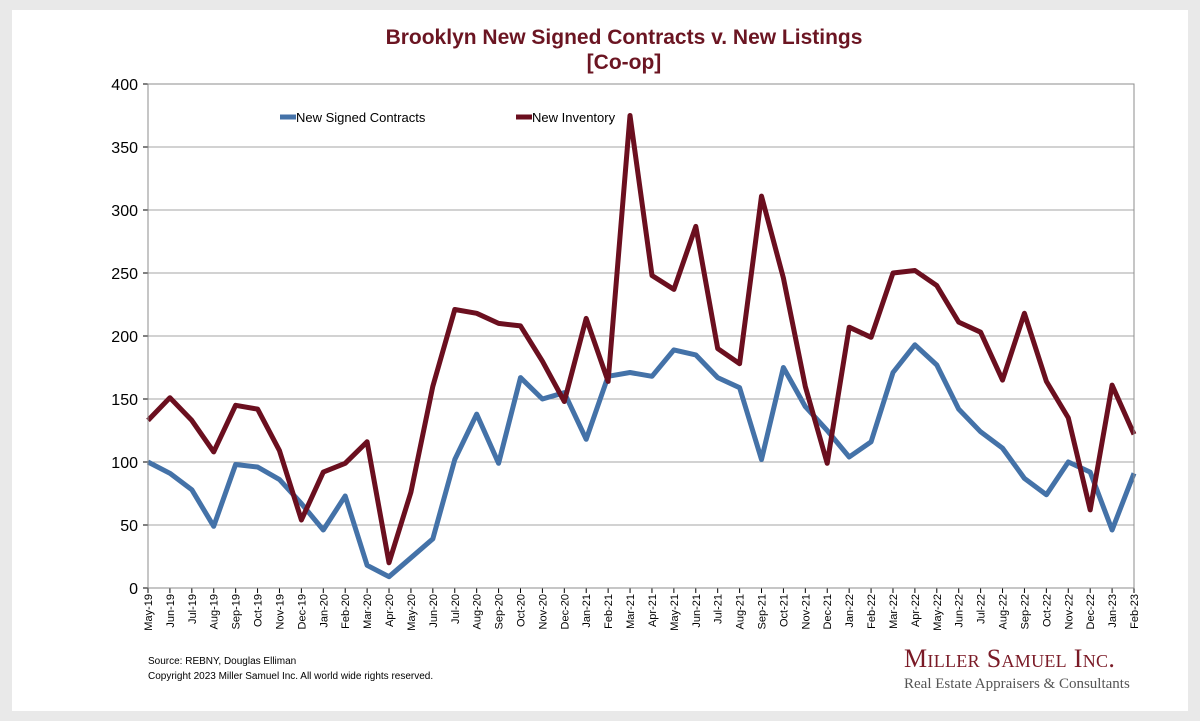 This screenshot has height=721, width=1200. Describe the element at coordinates (448, 117) in the screenshot. I see `legend: New Signed Contracts New Inventory` at that location.